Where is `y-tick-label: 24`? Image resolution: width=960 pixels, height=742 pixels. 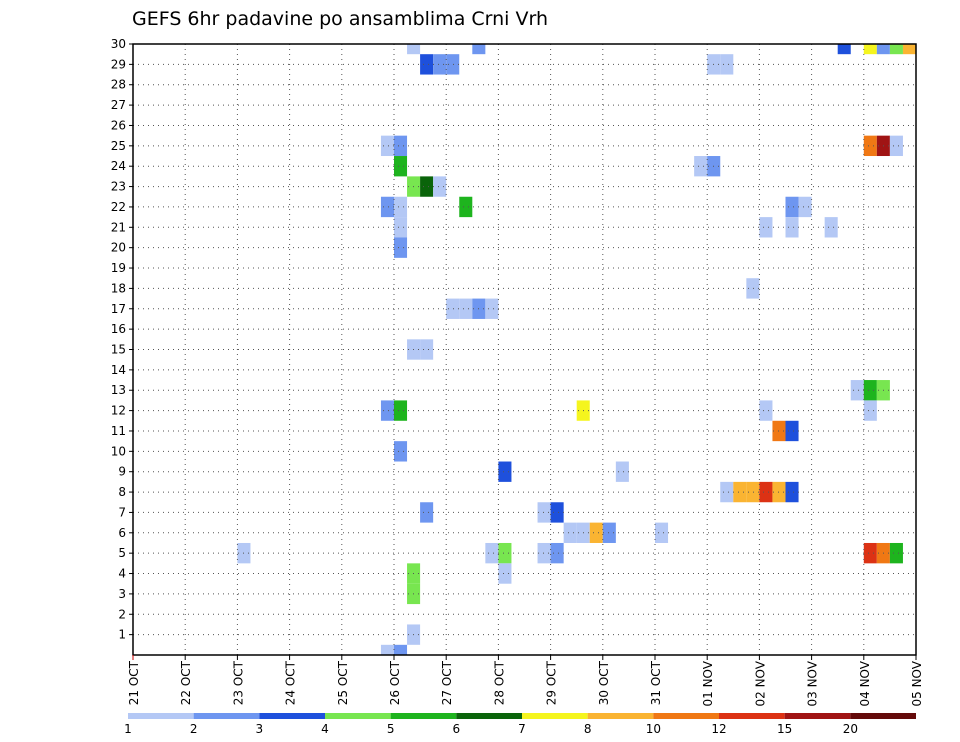
y-tick-label: 24 is located at coordinates (118, 166).